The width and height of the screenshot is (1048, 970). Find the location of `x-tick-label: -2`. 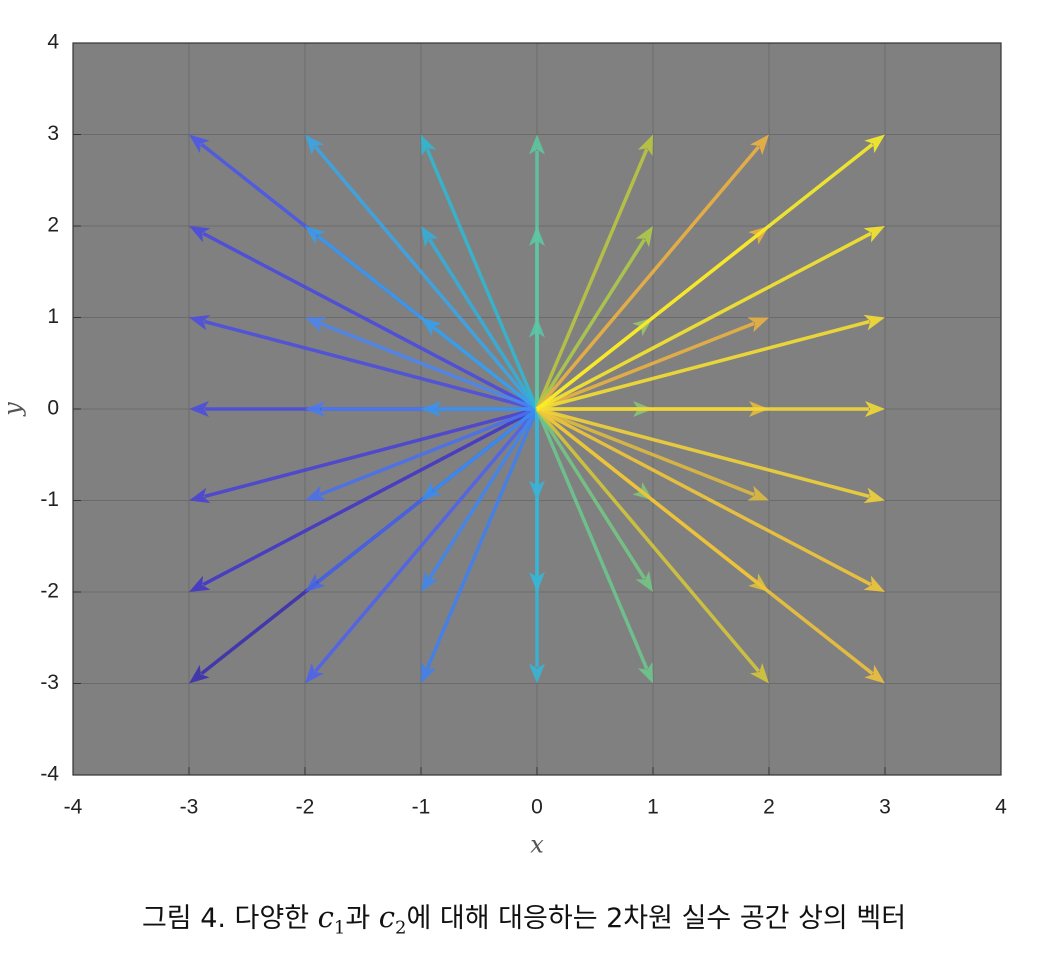

x-tick-label: -2 is located at coordinates (305, 807).